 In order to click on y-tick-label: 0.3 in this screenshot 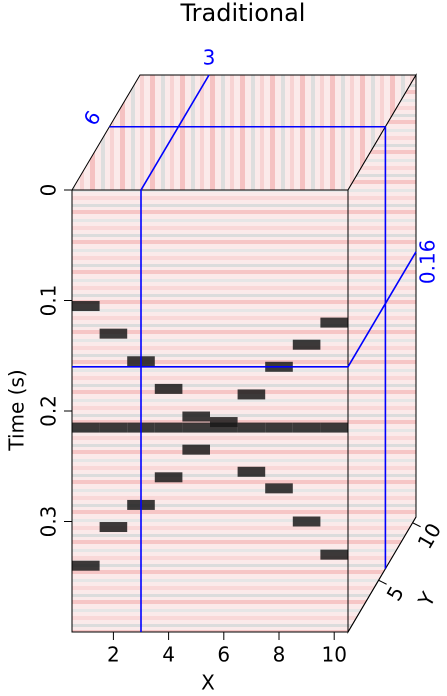, I will do `click(49, 522)`.